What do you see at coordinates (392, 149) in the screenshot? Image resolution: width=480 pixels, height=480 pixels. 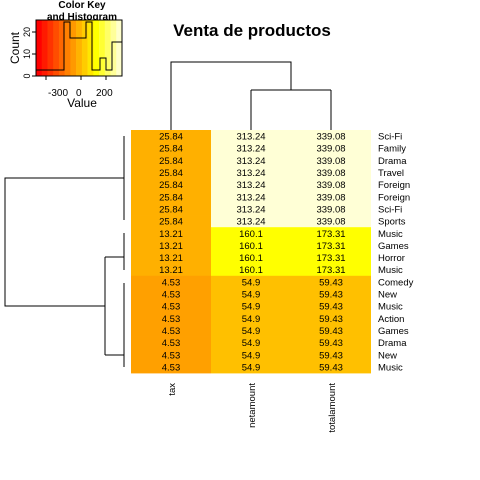 I see `row-label: Family` at bounding box center [392, 149].